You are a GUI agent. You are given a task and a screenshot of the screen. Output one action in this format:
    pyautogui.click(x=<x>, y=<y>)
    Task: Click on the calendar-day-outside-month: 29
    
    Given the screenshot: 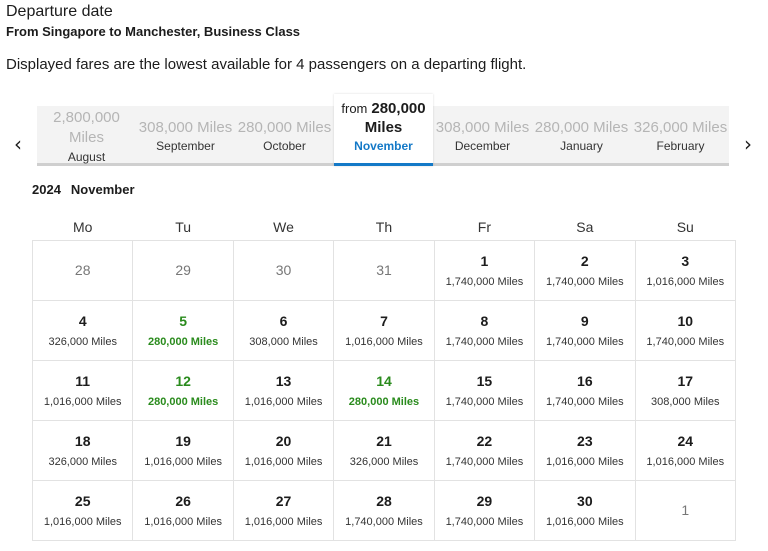 What is the action you would take?
    pyautogui.click(x=183, y=270)
    